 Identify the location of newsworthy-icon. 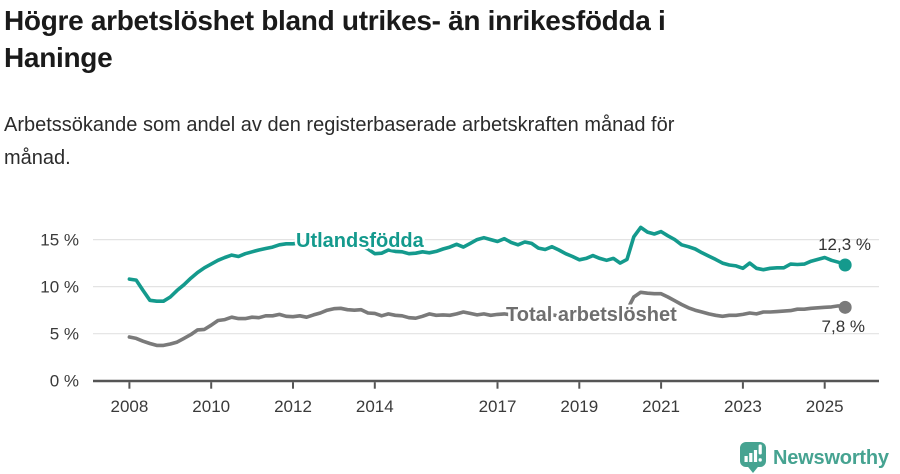
(753, 457).